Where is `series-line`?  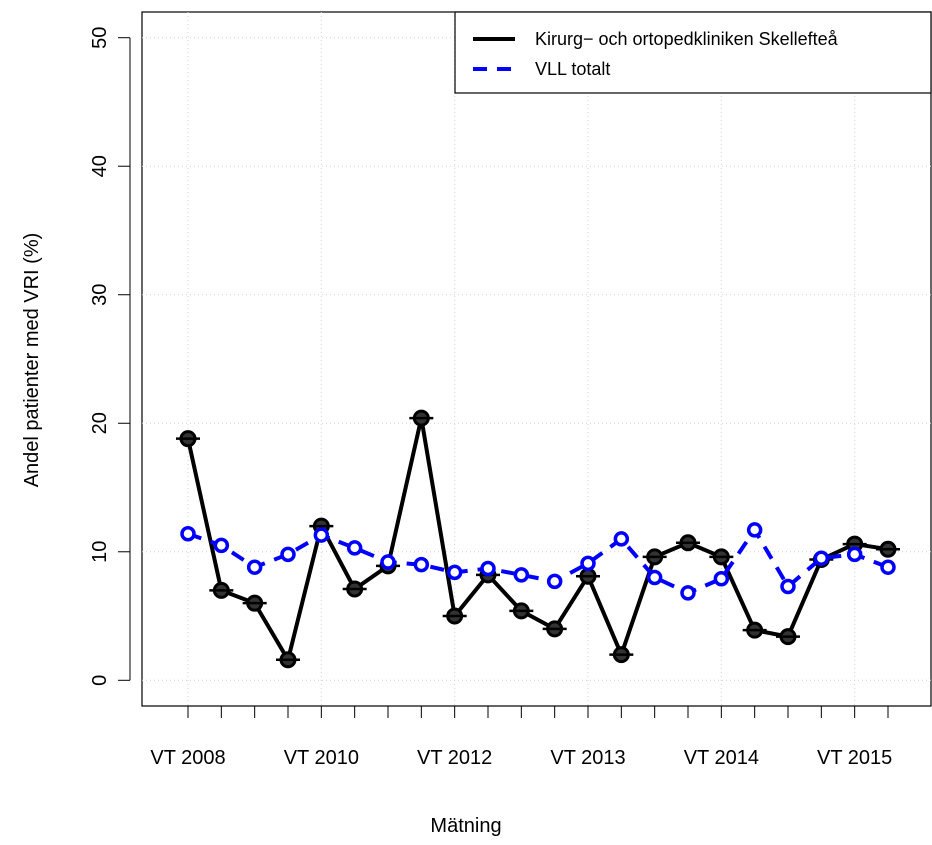
series-line is located at coordinates (538, 561).